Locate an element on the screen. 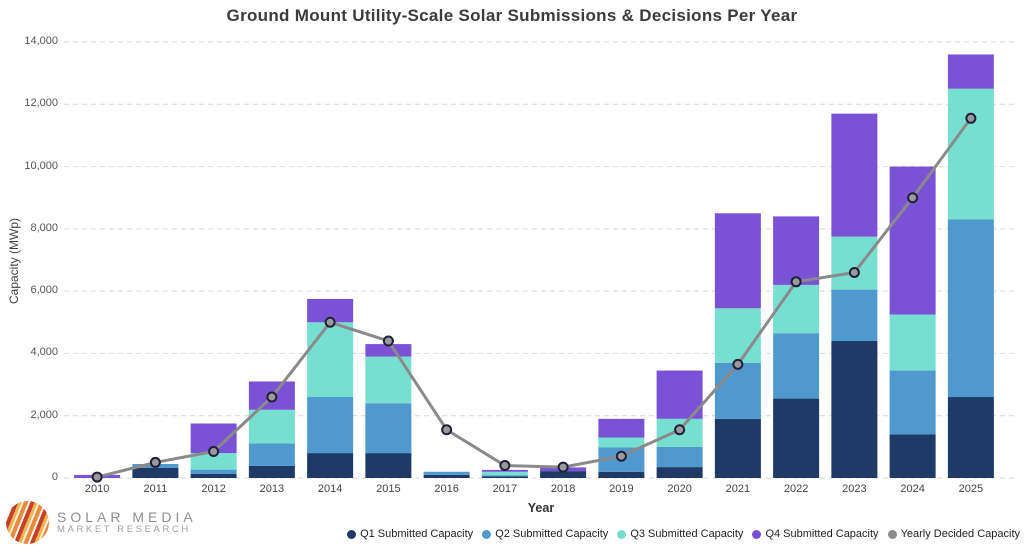 Image resolution: width=1024 pixels, height=554 pixels. bar-segment-2017-q1 is located at coordinates (504, 477).